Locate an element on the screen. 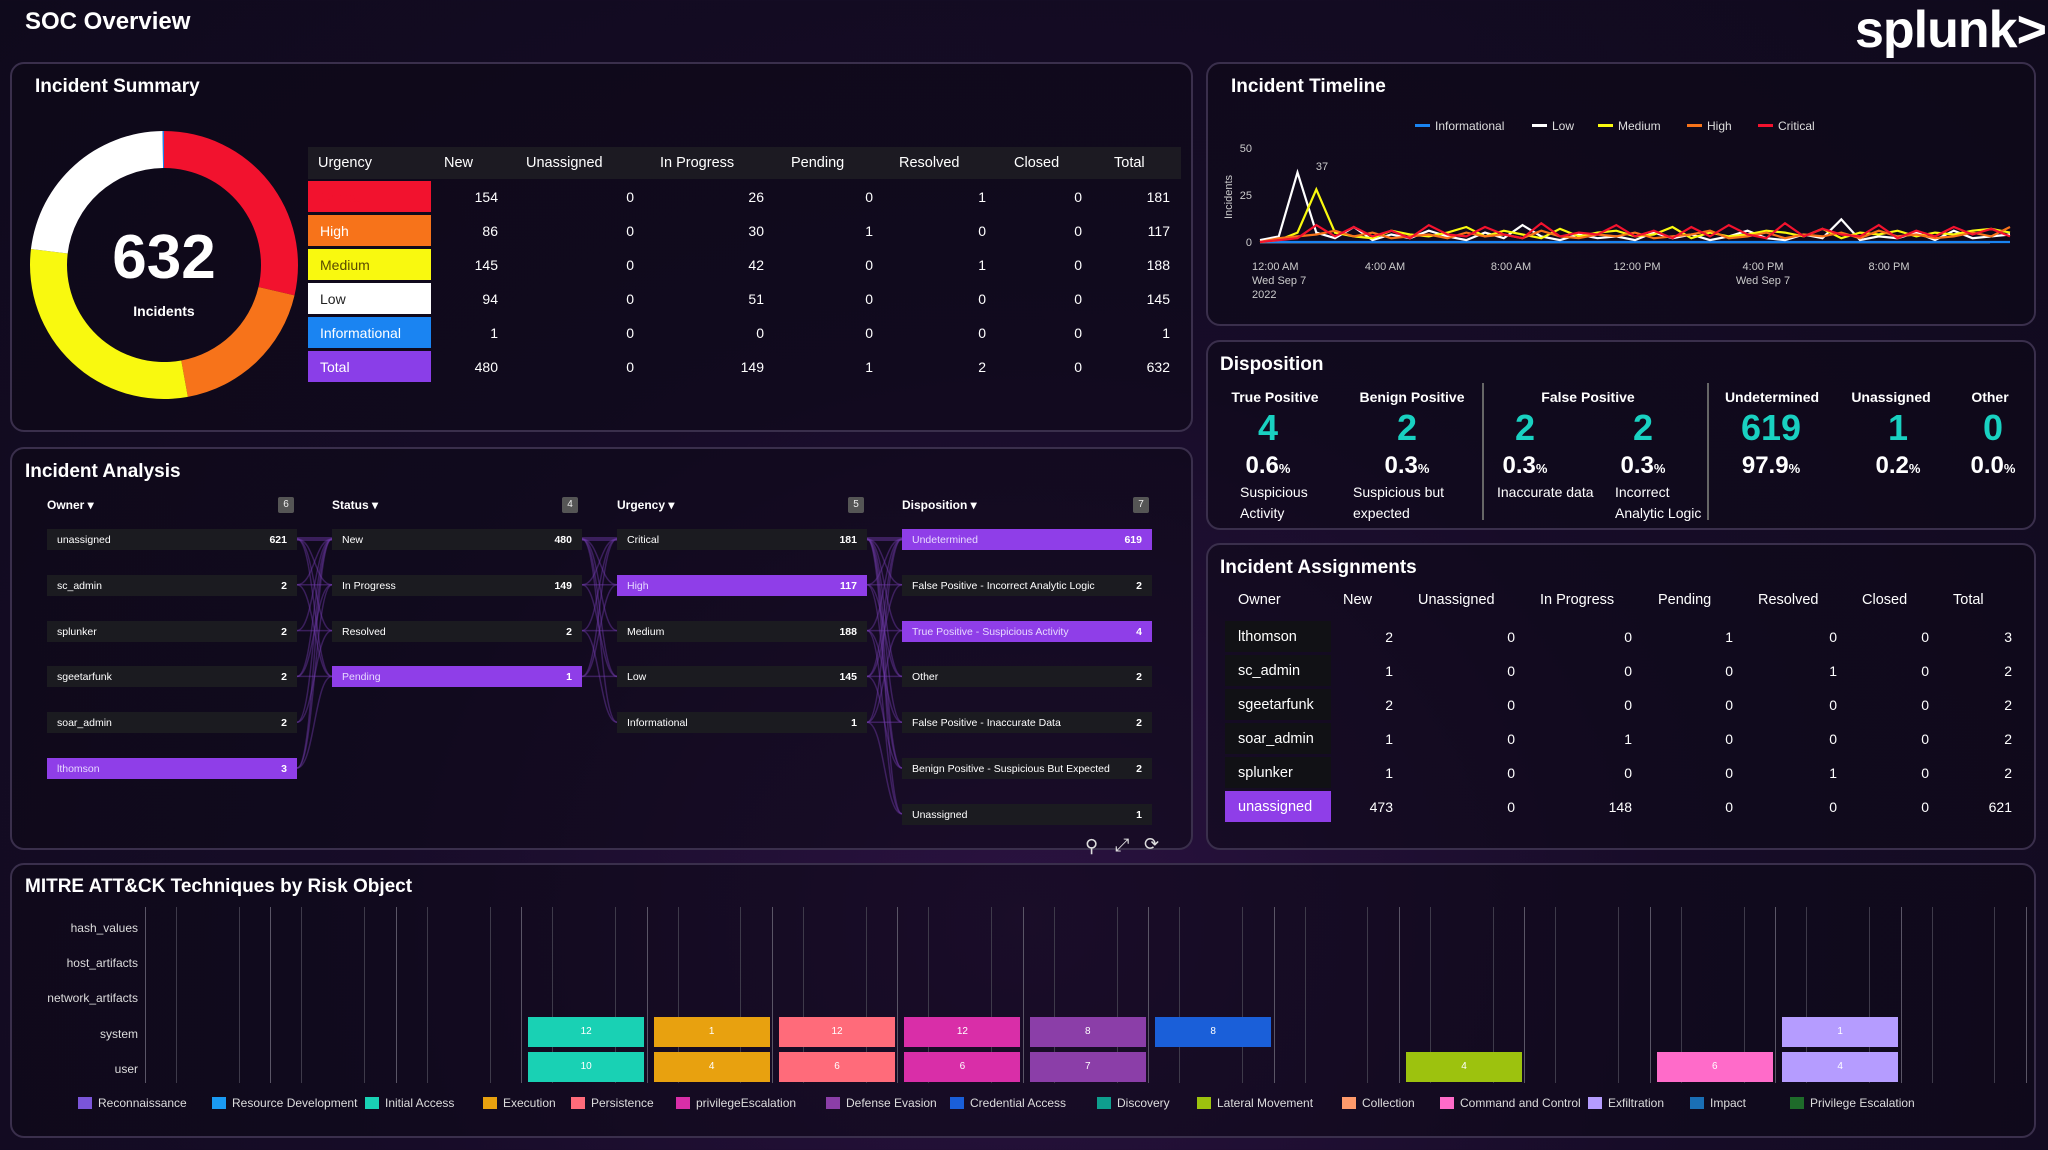  sankey-node: Resolved 2 is located at coordinates (457, 631).